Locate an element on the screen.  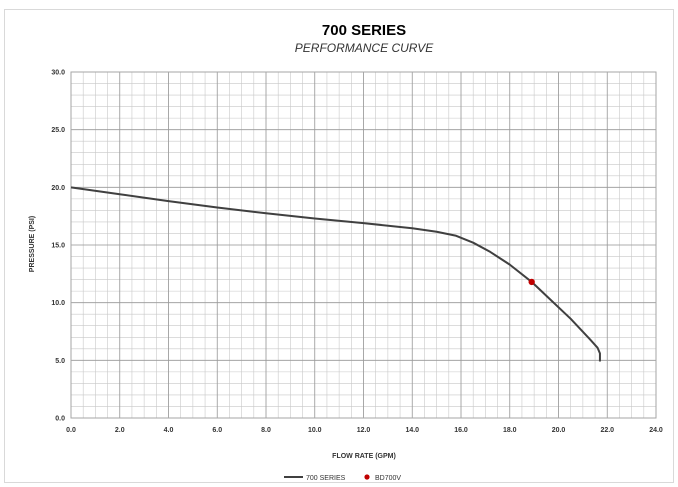
legend-swatch-point is located at coordinates (367, 477).